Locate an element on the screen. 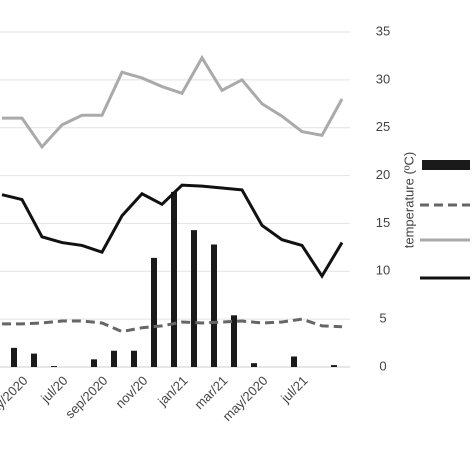 This screenshot has width=474, height=474. y-tick-label: 20 is located at coordinates (383, 174).